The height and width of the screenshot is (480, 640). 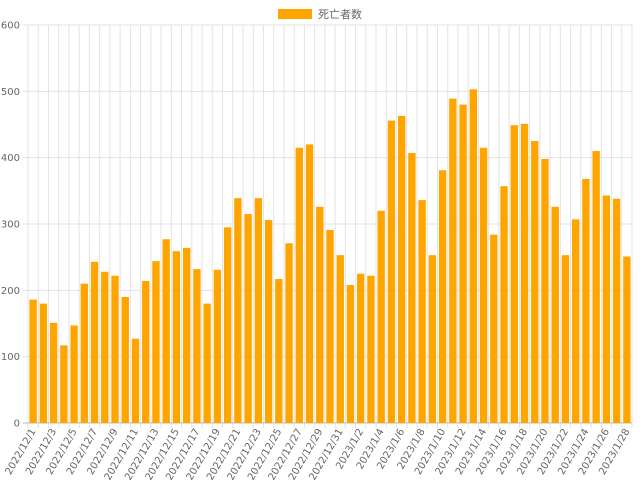 What do you see at coordinates (295, 14) in the screenshot?
I see `legend-swatch` at bounding box center [295, 14].